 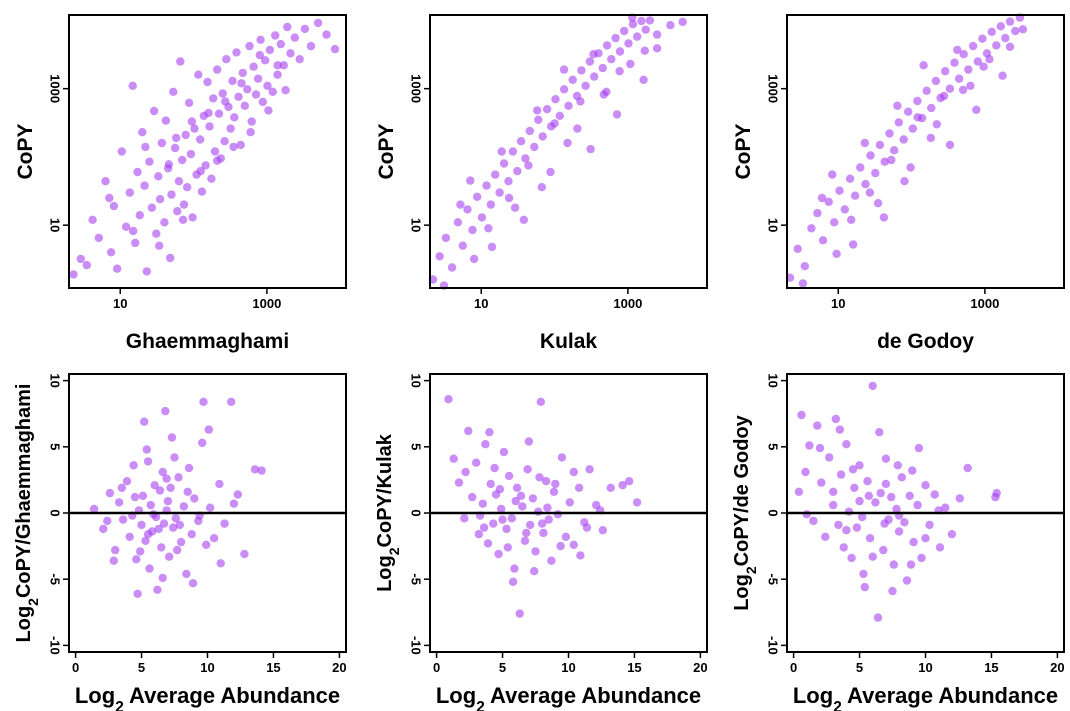 I want to click on x-tick-label: 0, so click(x=436, y=667).